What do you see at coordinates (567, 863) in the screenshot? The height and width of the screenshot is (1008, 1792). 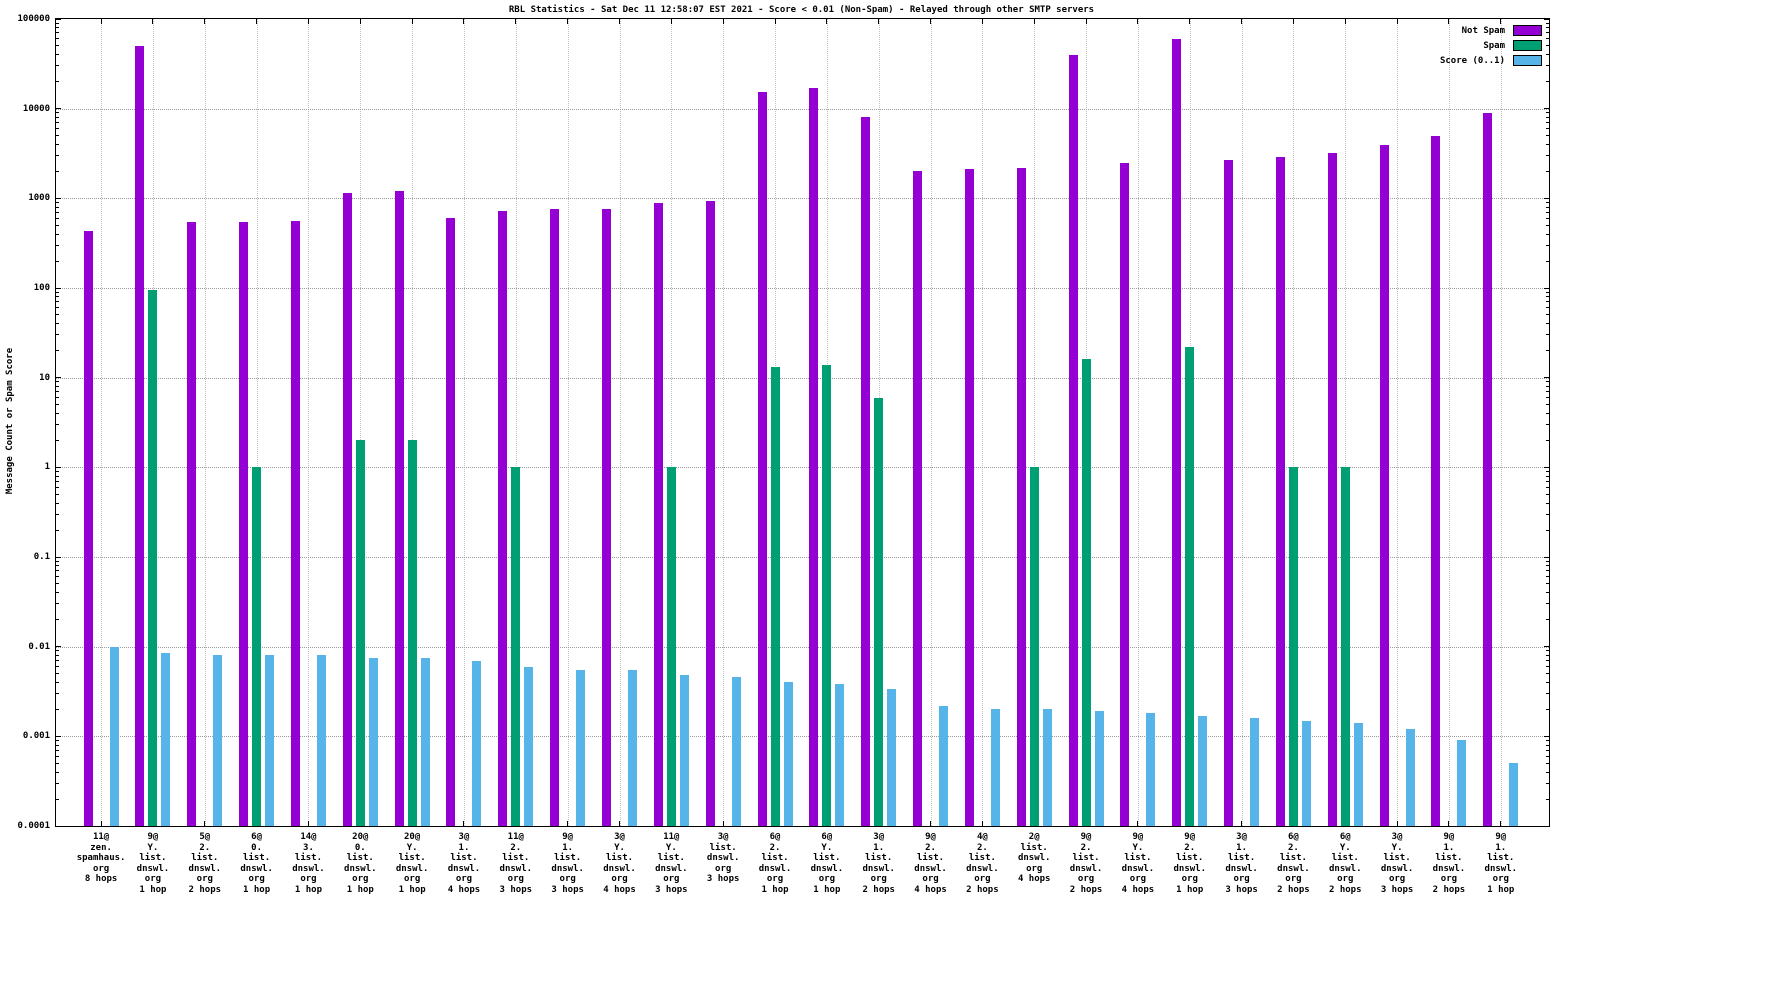 I see `x-tick-label: 9@ 1. list. dnswl. org 3 hops` at bounding box center [567, 863].